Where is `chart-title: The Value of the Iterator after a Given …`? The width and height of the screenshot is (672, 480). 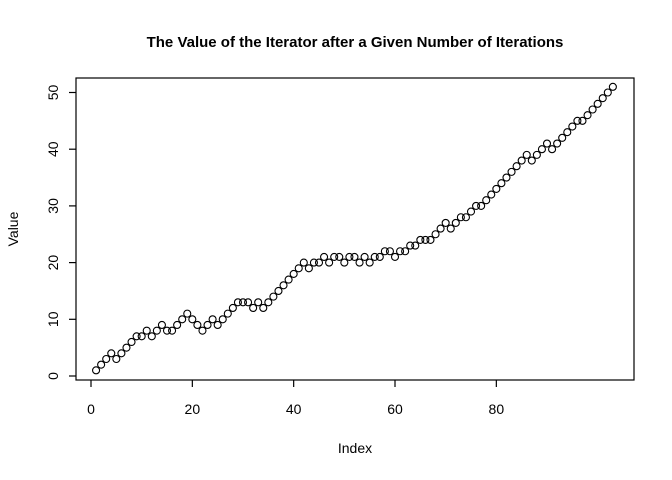
chart-title: The Value of the Iterator after a Given … is located at coordinates (355, 42).